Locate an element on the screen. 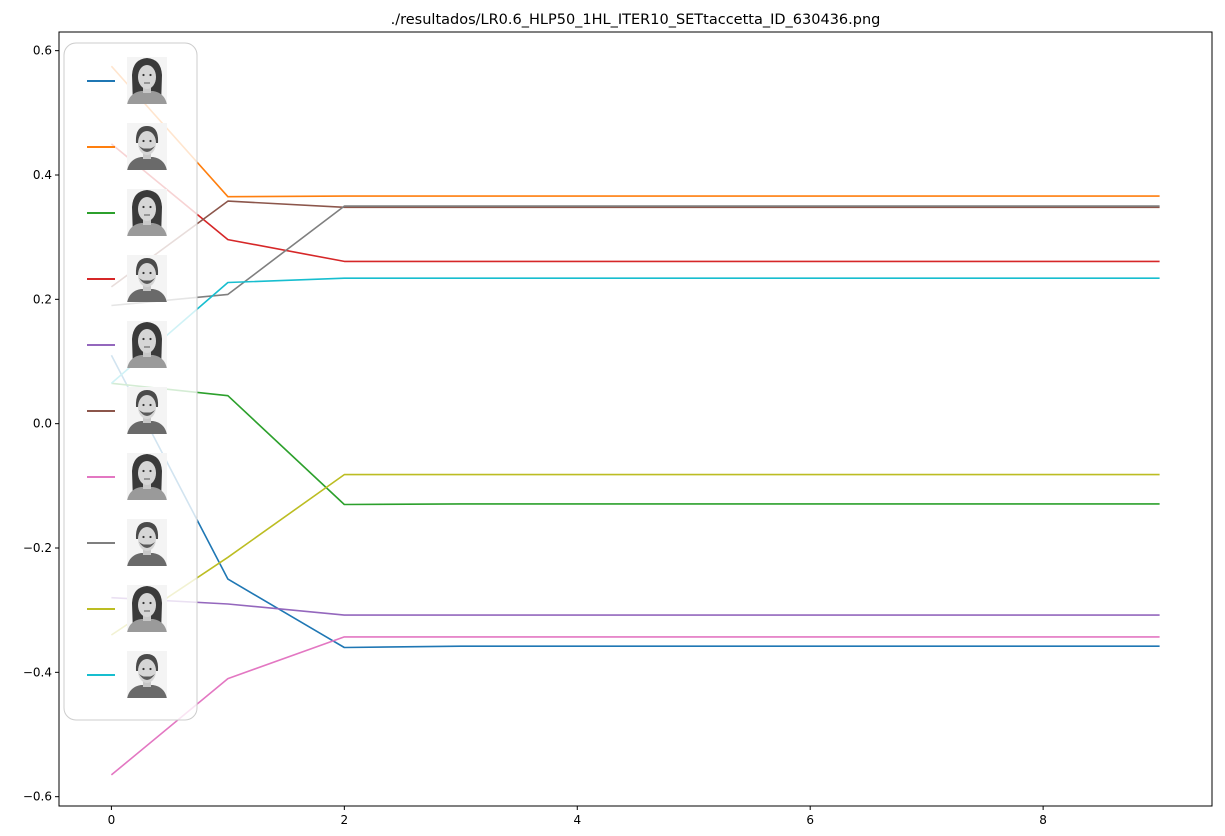 This screenshot has width=1225, height=836. y-tick-label: 0.6 is located at coordinates (42, 51).